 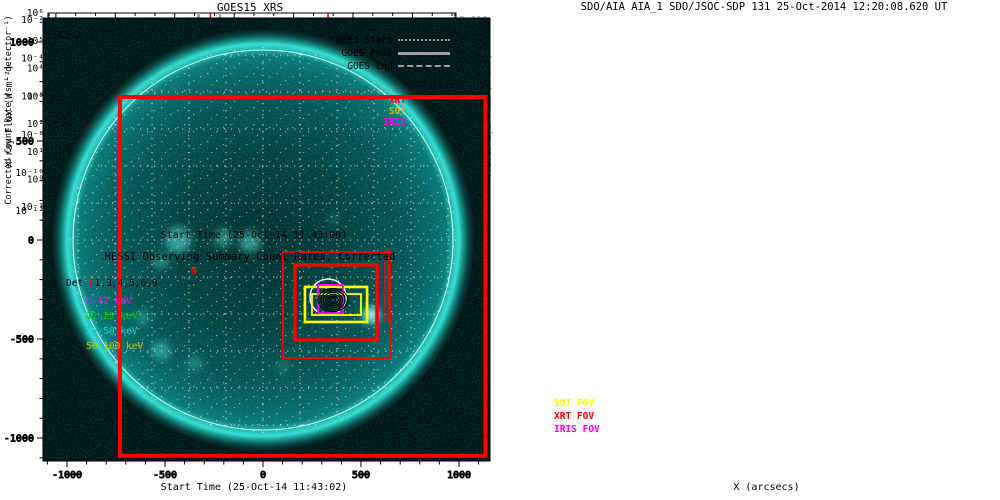 What do you see at coordinates (126, 283) in the screenshot?
I see `detector-legend-list: 1,3,4,5,6,9` at bounding box center [126, 283].